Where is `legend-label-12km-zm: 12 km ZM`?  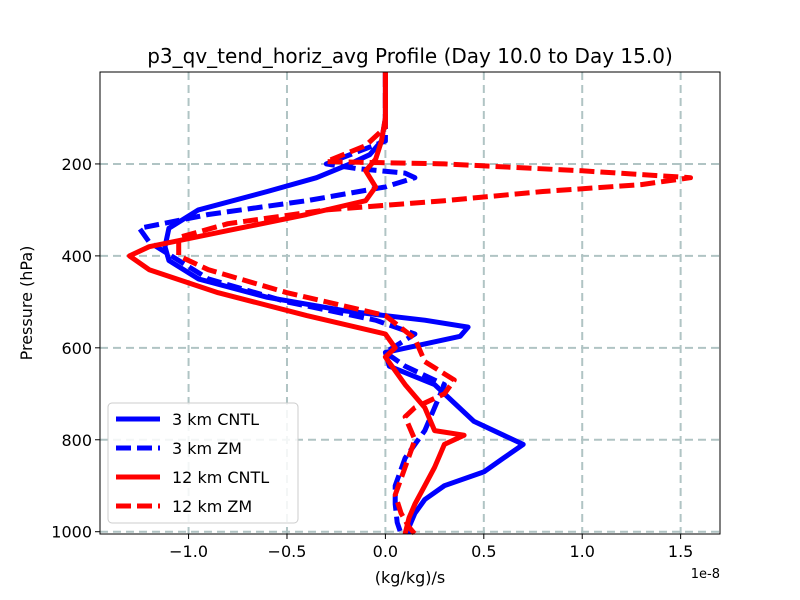
legend-label-12km-zm: 12 km ZM is located at coordinates (212, 506).